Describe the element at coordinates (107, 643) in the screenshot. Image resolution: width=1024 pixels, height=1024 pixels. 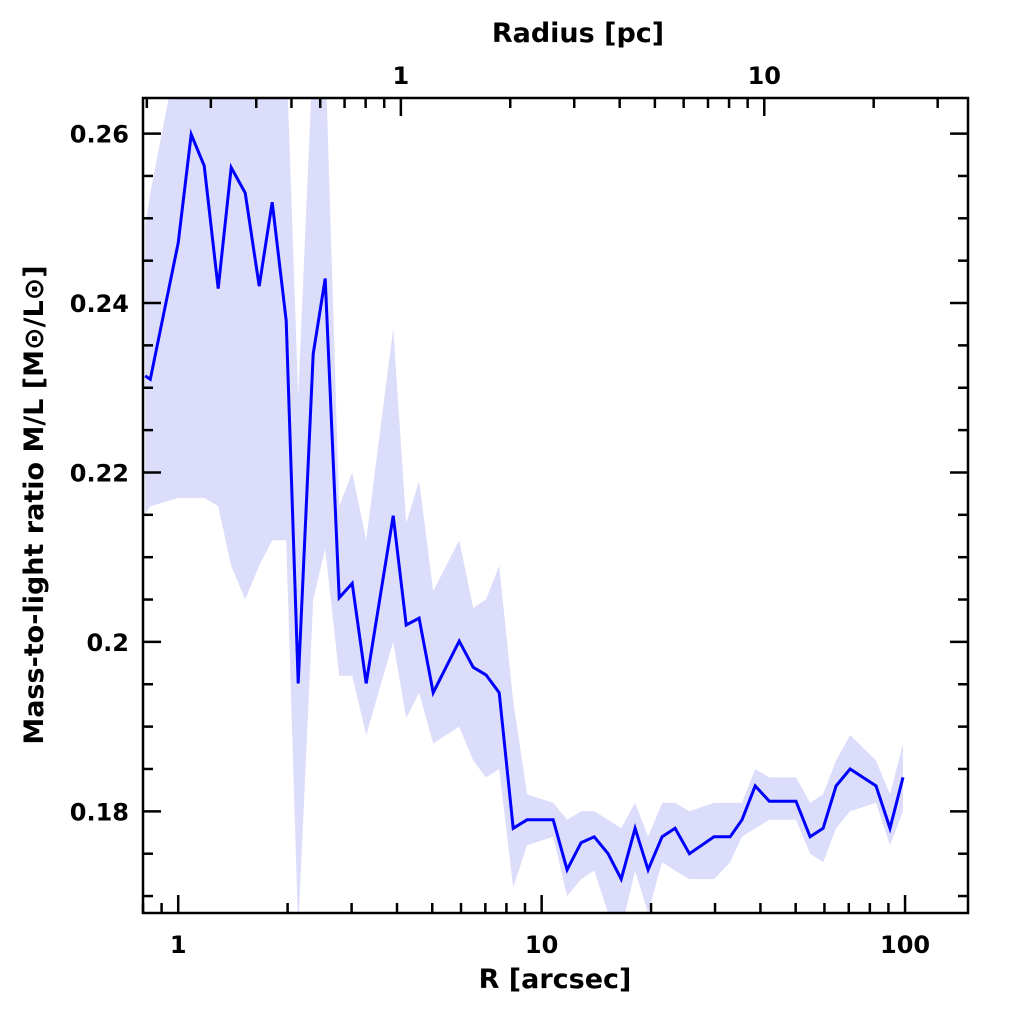
I see `y-tick-label: 0.2` at that location.